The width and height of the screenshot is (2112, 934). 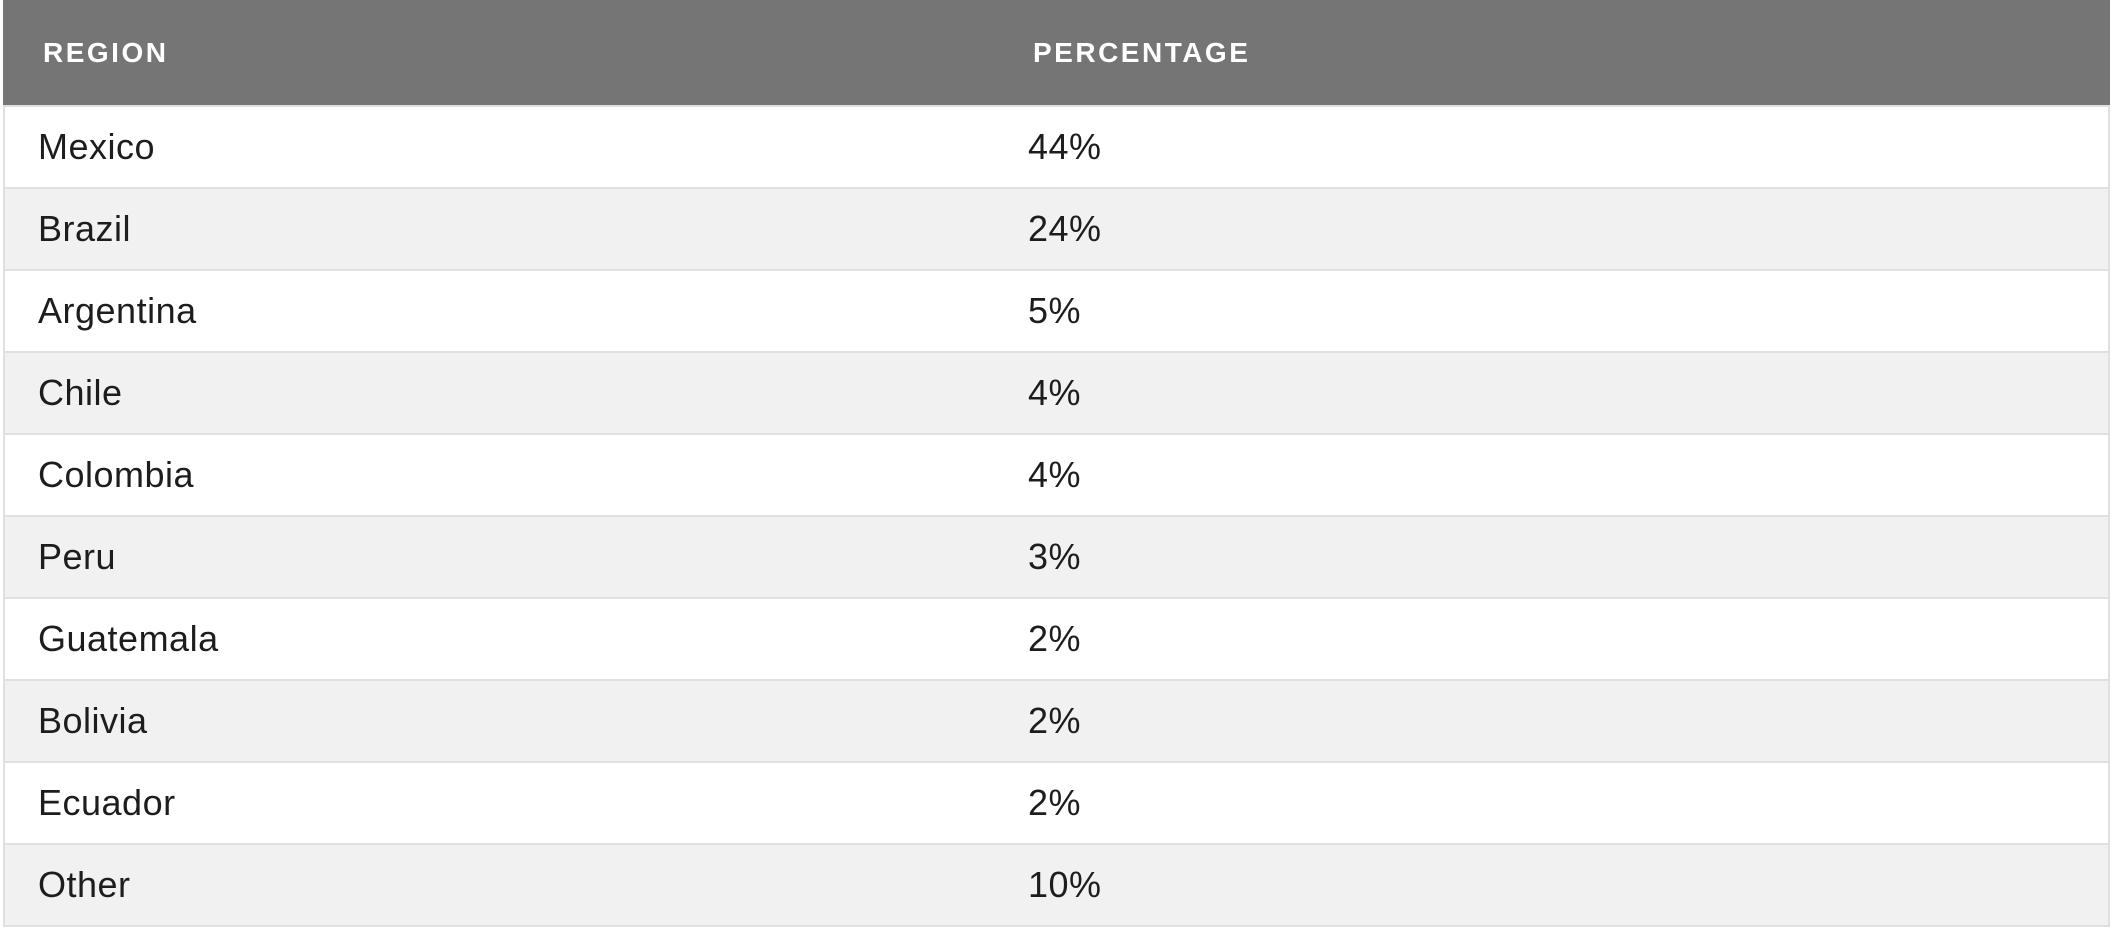 I want to click on cell-region: Mexico, so click(x=97, y=146).